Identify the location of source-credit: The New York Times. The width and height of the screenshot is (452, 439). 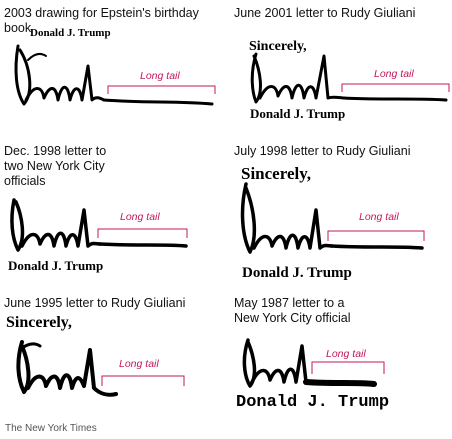
(51, 428).